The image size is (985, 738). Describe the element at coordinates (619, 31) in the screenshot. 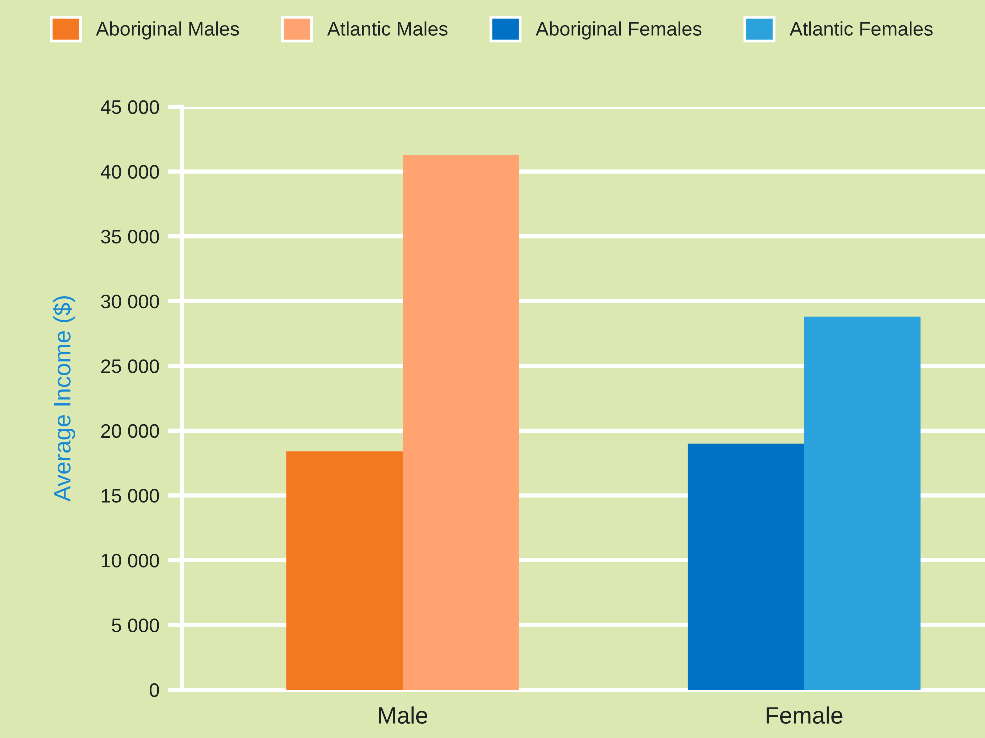

I see `legend-label: Aboriginal Females` at that location.